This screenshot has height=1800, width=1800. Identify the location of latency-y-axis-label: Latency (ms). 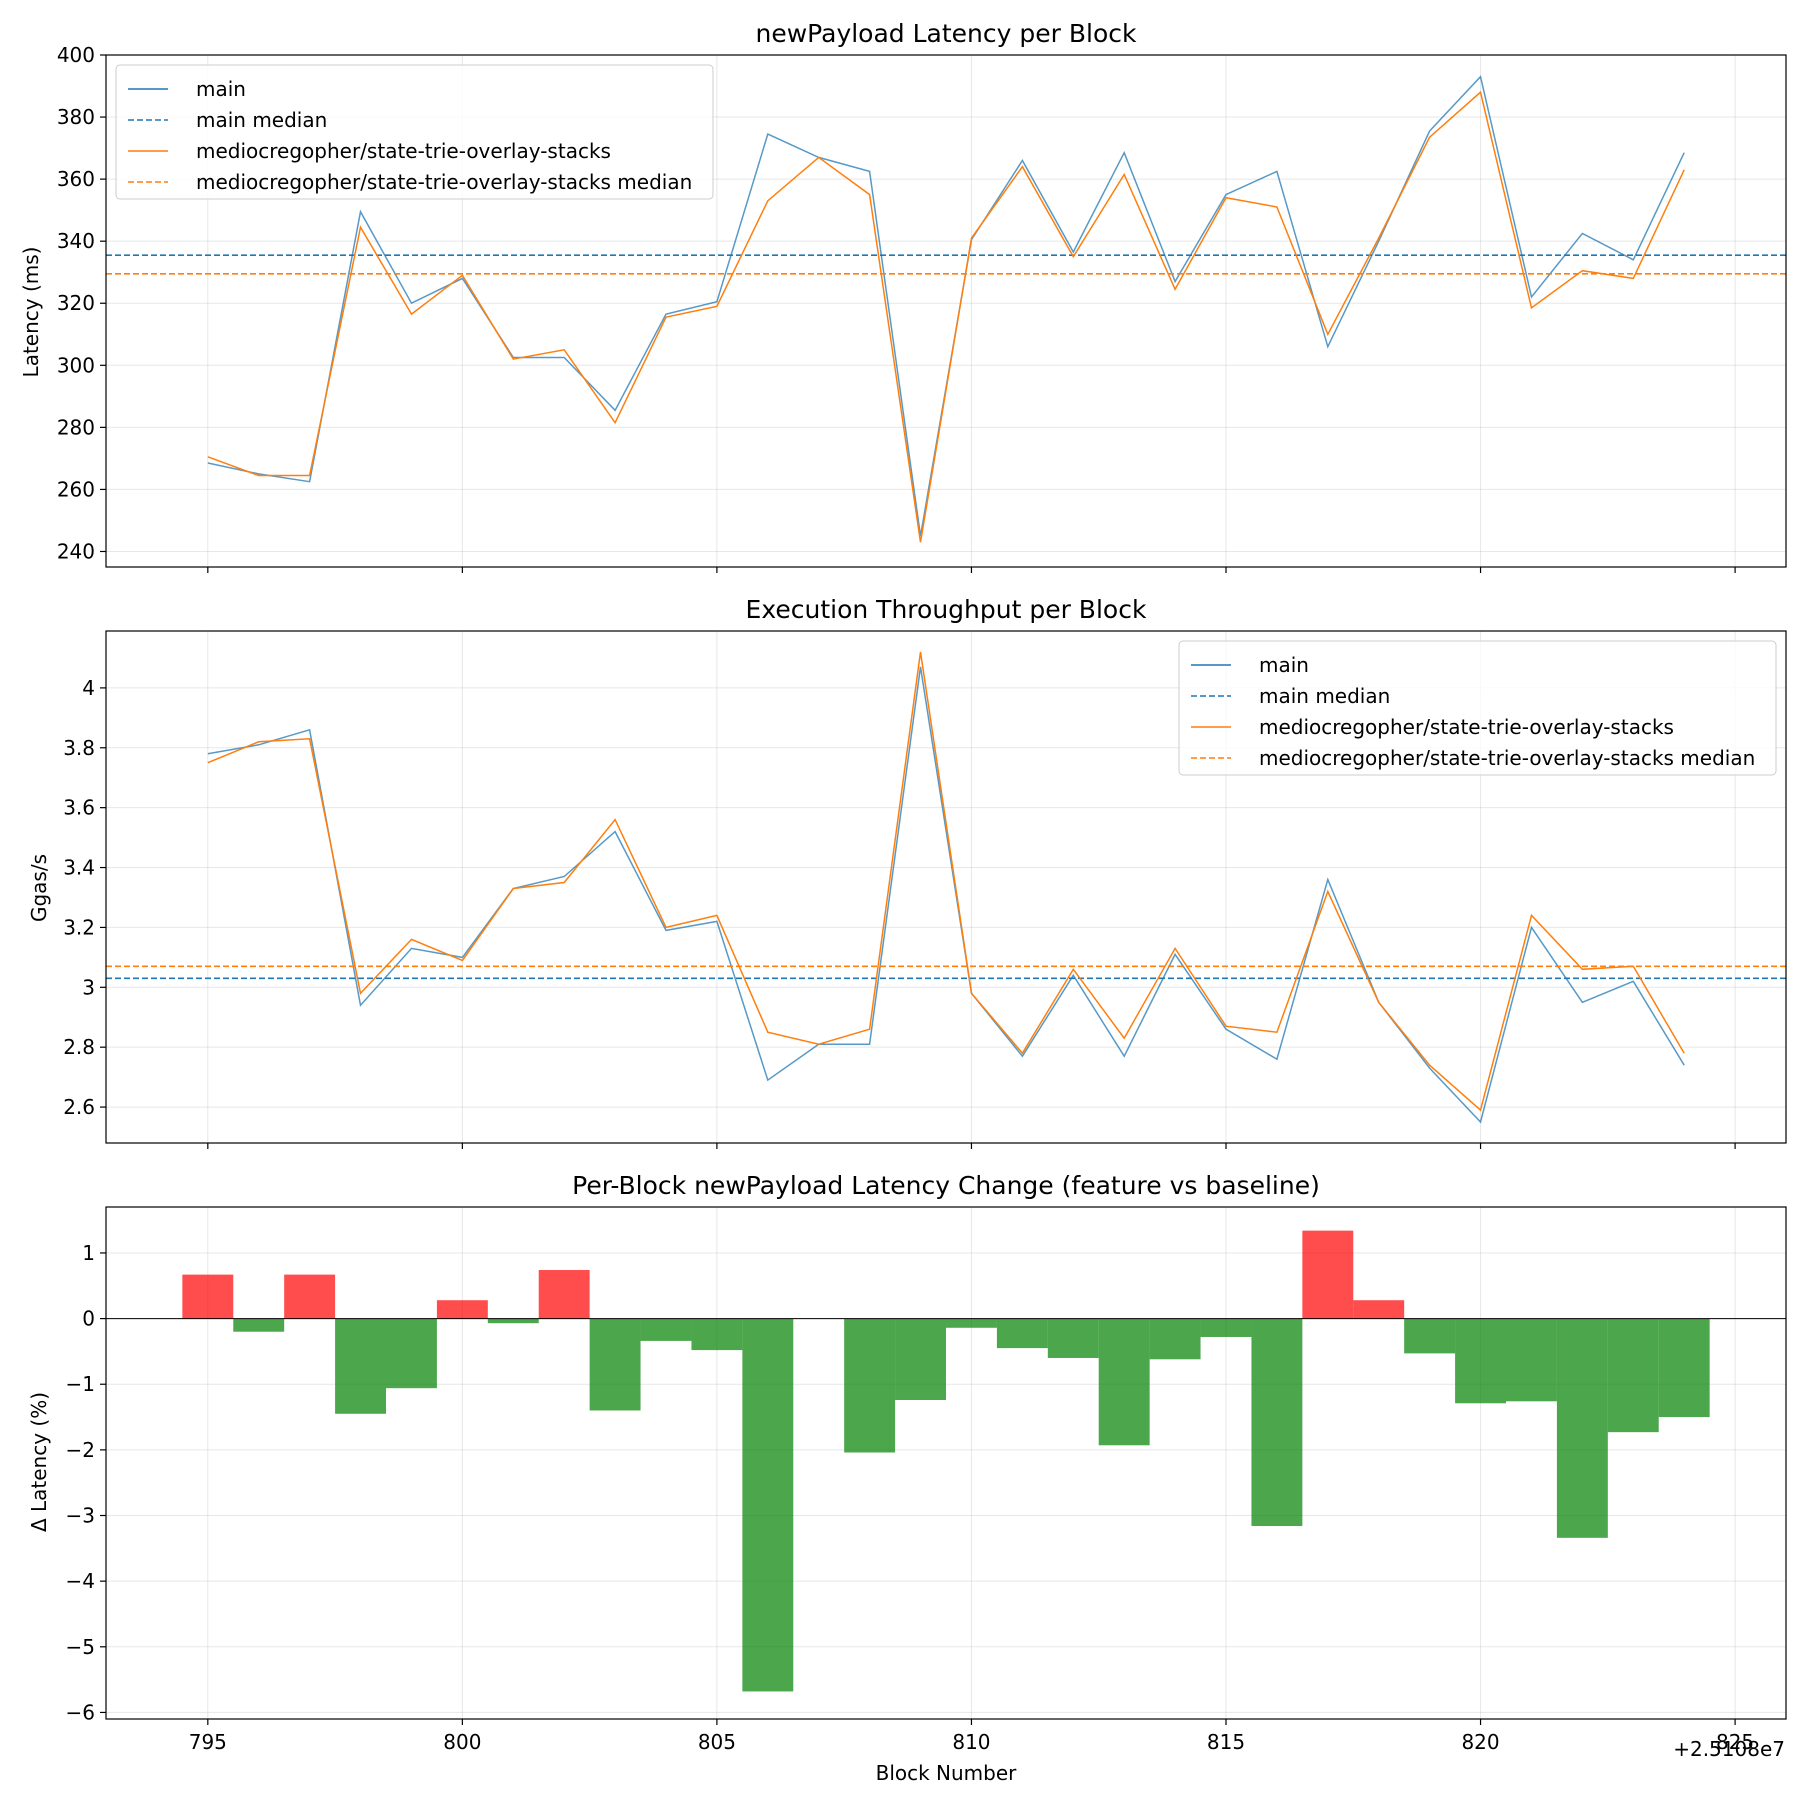
(31, 312).